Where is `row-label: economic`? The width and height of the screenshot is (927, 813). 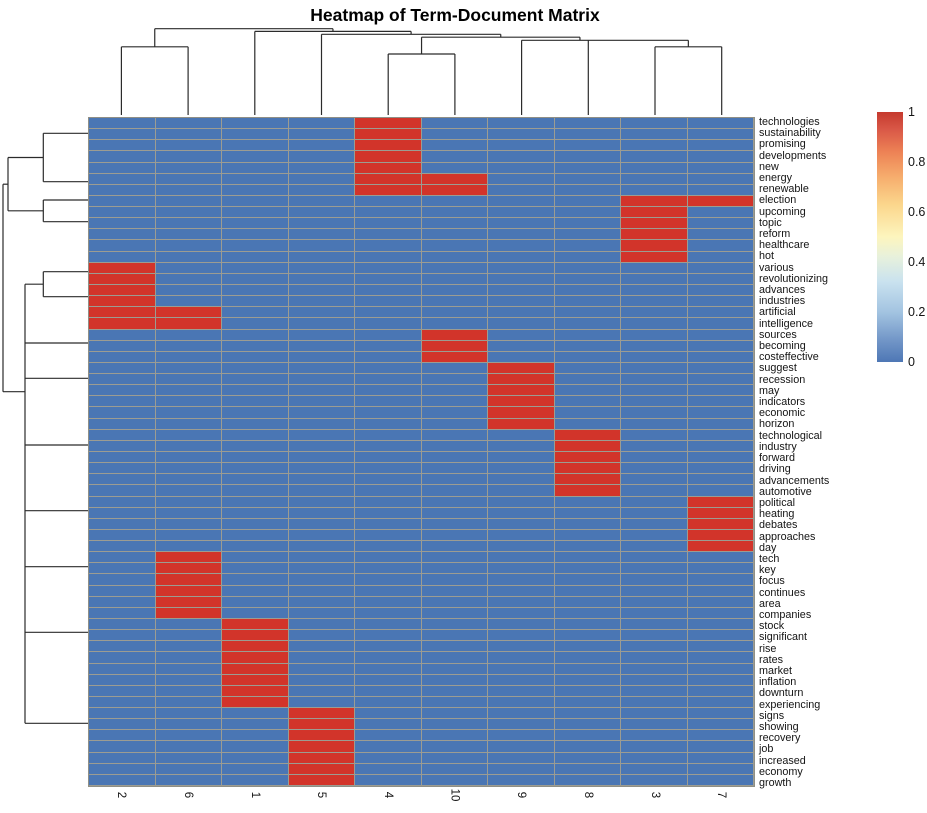 row-label: economic is located at coordinates (782, 413).